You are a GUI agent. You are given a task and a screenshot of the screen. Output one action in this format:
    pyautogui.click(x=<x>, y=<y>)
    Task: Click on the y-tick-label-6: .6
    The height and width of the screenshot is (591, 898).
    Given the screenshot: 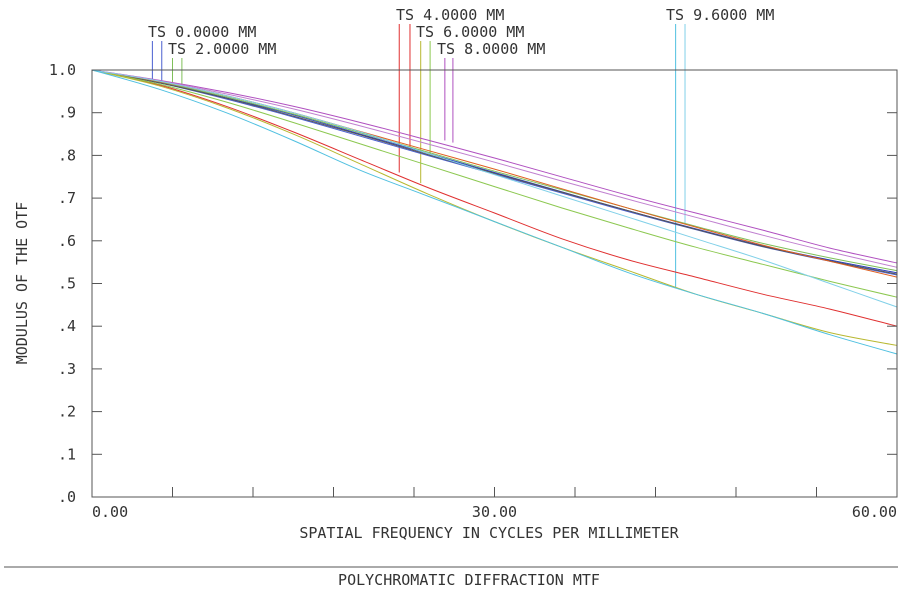 What is the action you would take?
    pyautogui.click(x=67, y=241)
    